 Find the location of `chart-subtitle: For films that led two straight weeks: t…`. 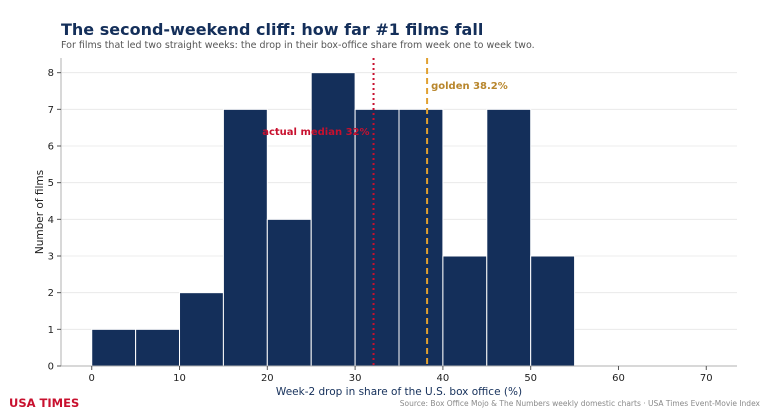

chart-subtitle: For films that led two straight weeks: t… is located at coordinates (298, 45).